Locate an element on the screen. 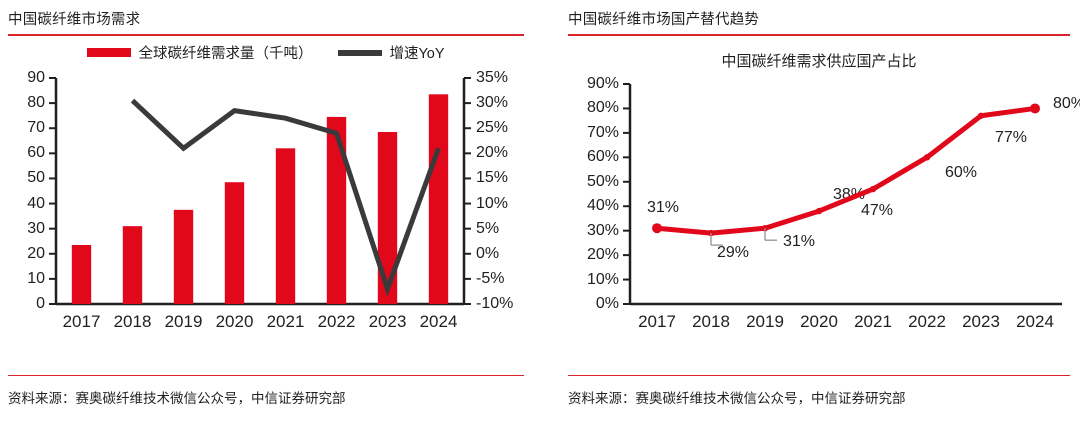 This screenshot has height=421, width=1080. y2-axis-tick-label: -10% is located at coordinates (495, 303).